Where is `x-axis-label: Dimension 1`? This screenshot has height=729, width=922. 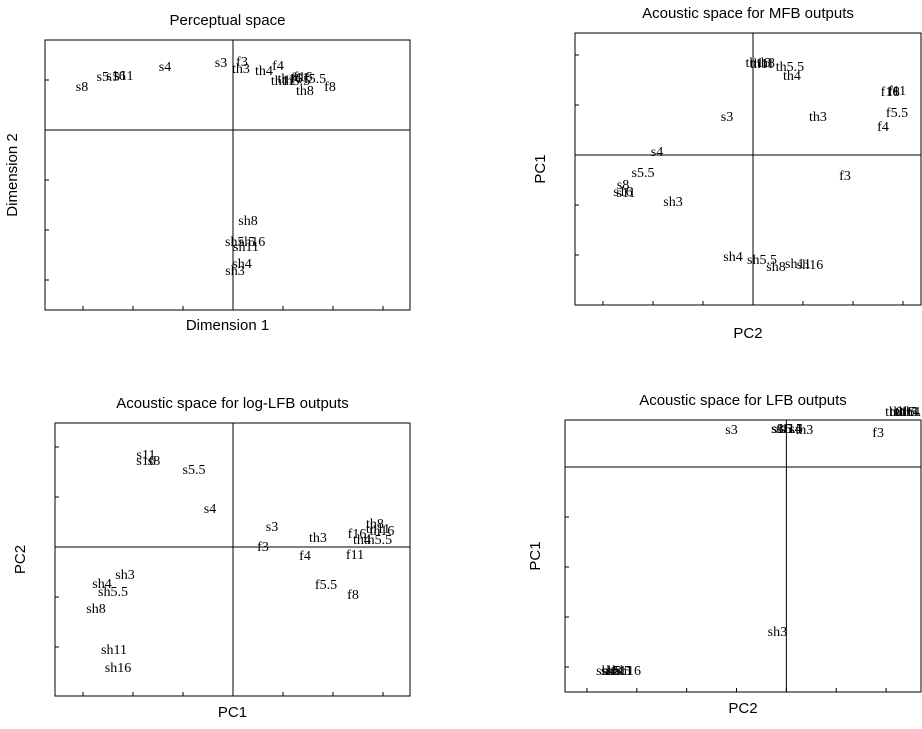
x-axis-label: Dimension 1 is located at coordinates (227, 325).